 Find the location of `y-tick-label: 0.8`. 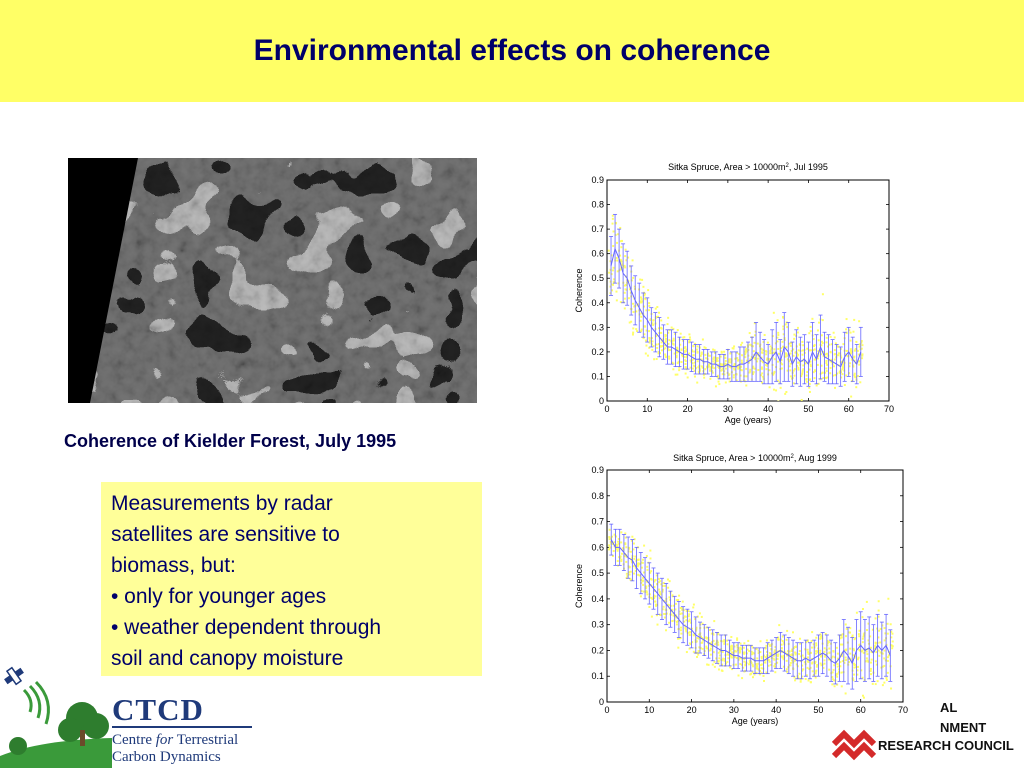

y-tick-label: 0.8 is located at coordinates (597, 205).